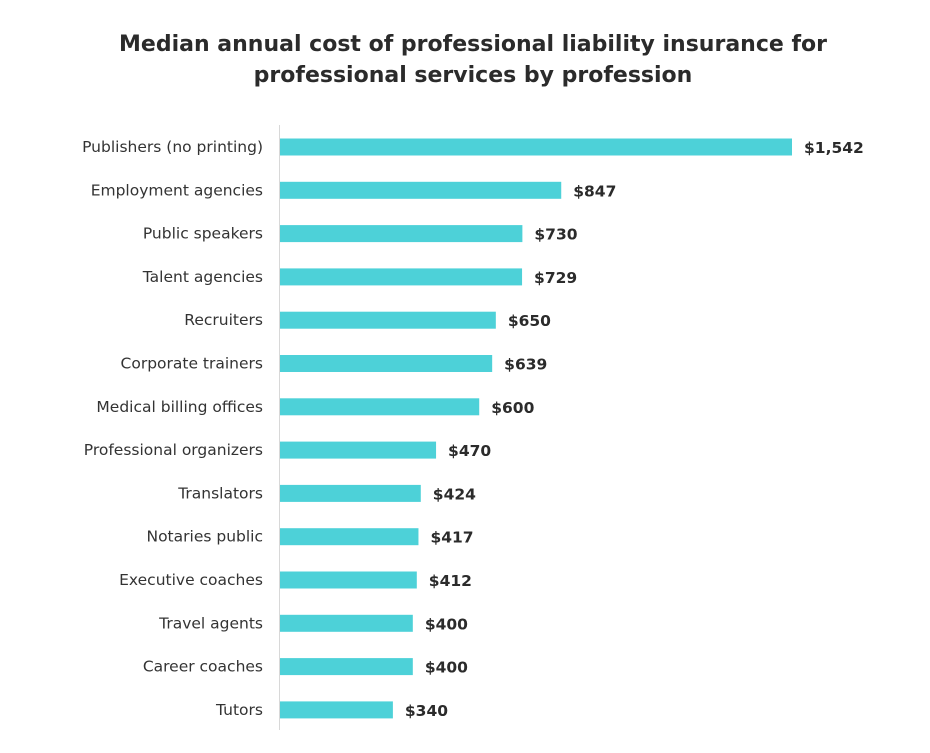 This screenshot has height=753, width=930. What do you see at coordinates (192, 364) in the screenshot?
I see `category-label: Corporate trainers` at bounding box center [192, 364].